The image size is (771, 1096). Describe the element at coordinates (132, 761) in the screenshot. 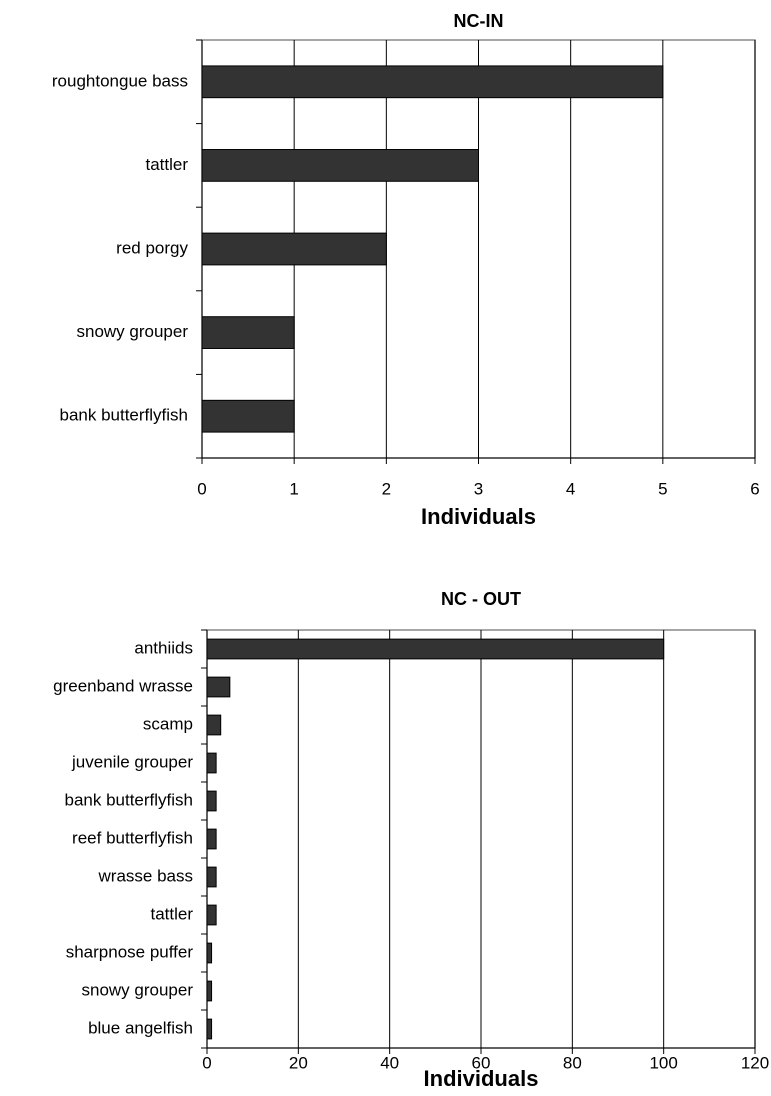

I see `y-tick-label: juvenile grouper` at that location.